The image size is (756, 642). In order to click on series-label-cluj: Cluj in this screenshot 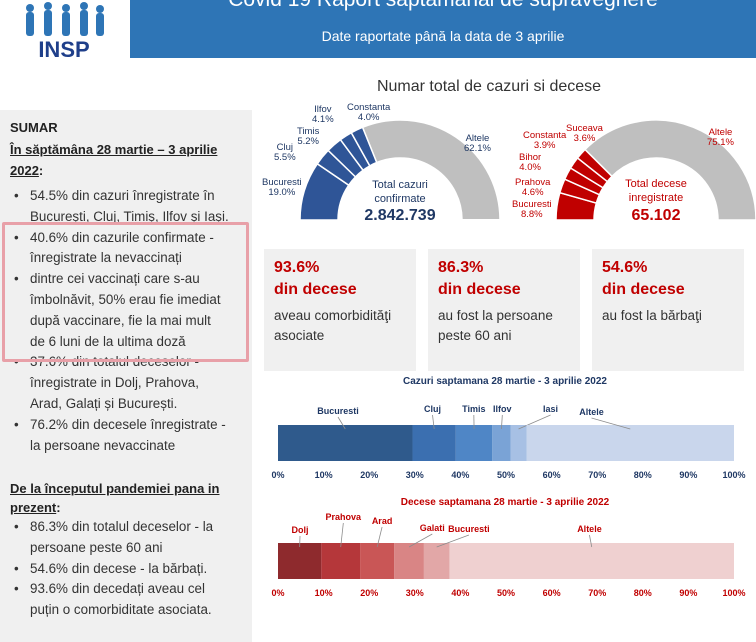, I will do `click(432, 409)`.